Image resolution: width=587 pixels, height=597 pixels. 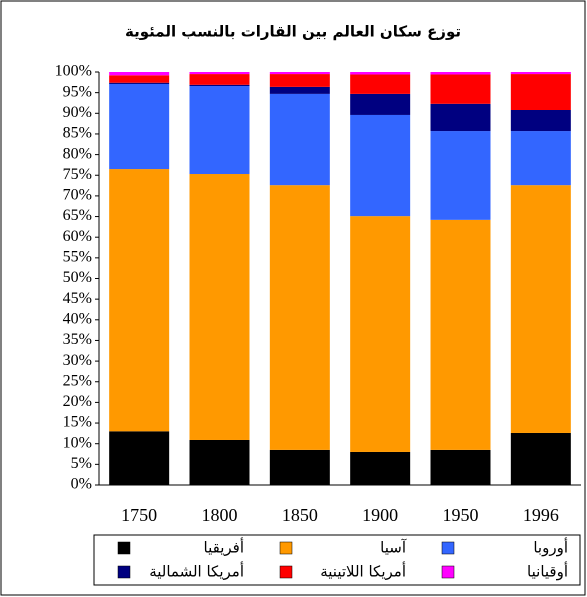 I want to click on x-tick-label: 1996, so click(x=541, y=515).